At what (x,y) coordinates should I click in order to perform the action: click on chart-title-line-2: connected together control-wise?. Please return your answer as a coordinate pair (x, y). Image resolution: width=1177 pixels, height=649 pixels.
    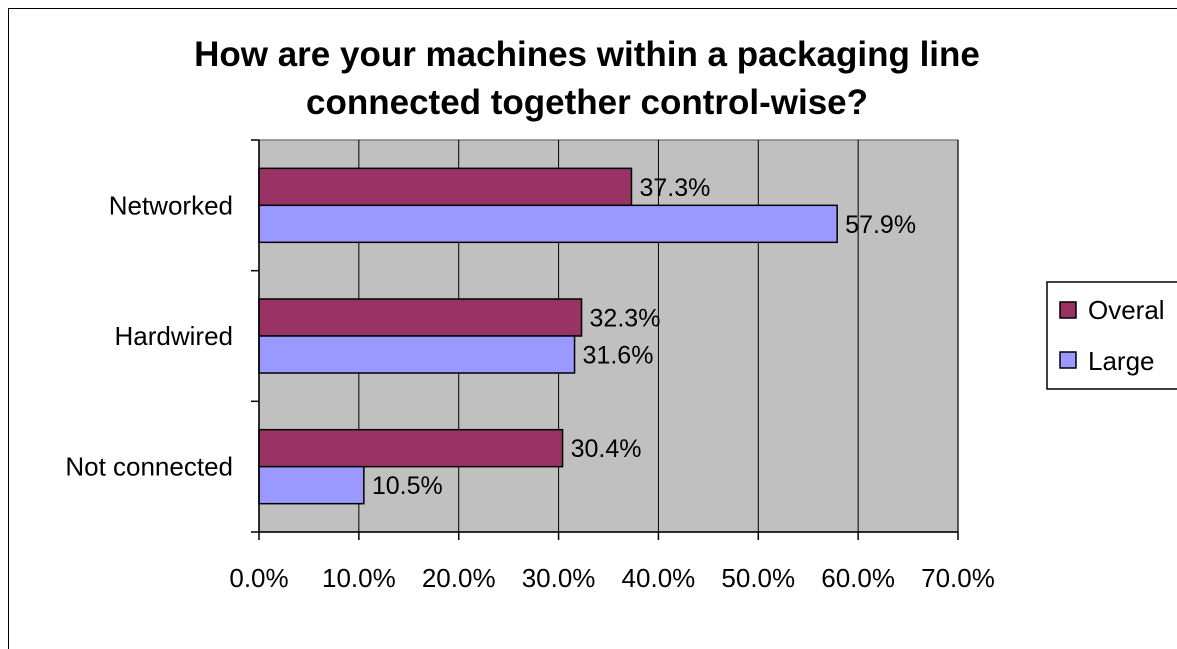
    Looking at the image, I should click on (587, 102).